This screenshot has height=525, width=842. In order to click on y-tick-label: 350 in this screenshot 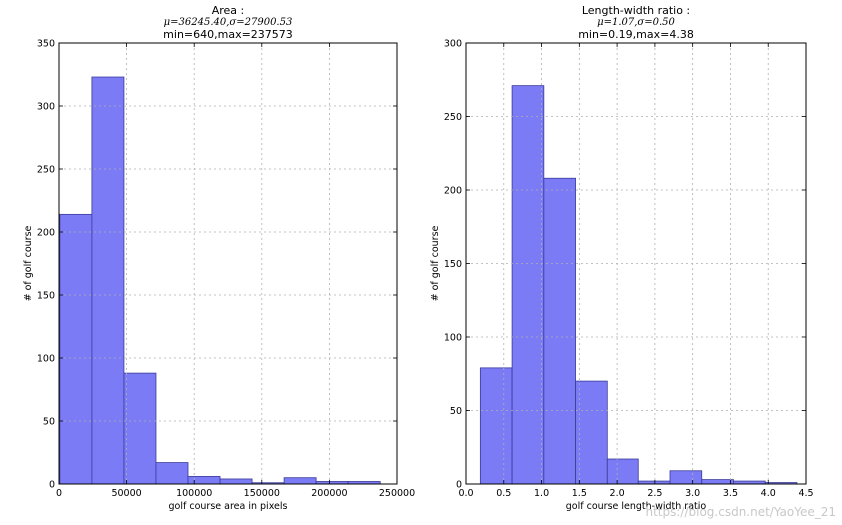, I will do `click(46, 44)`.